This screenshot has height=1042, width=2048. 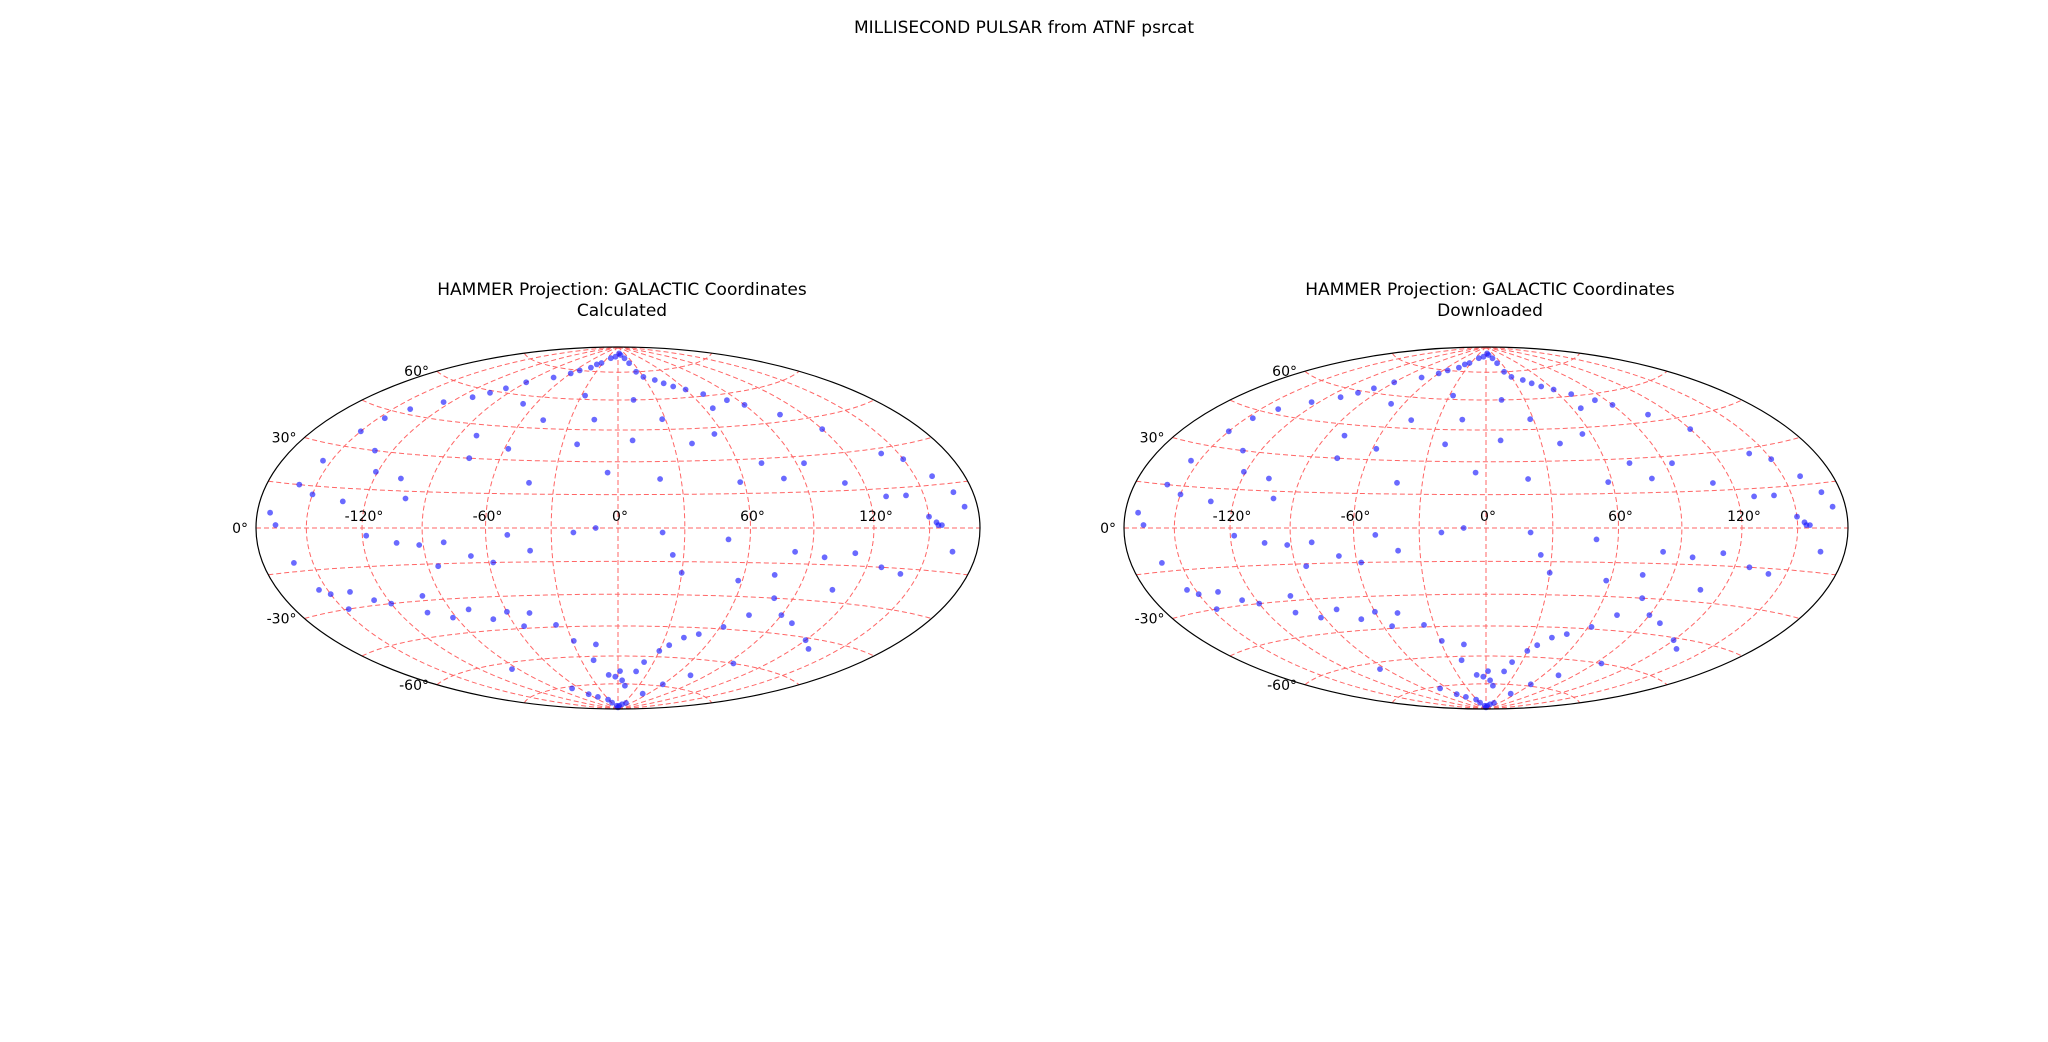 What do you see at coordinates (1284, 372) in the screenshot?
I see `y-tick-label: 60°` at bounding box center [1284, 372].